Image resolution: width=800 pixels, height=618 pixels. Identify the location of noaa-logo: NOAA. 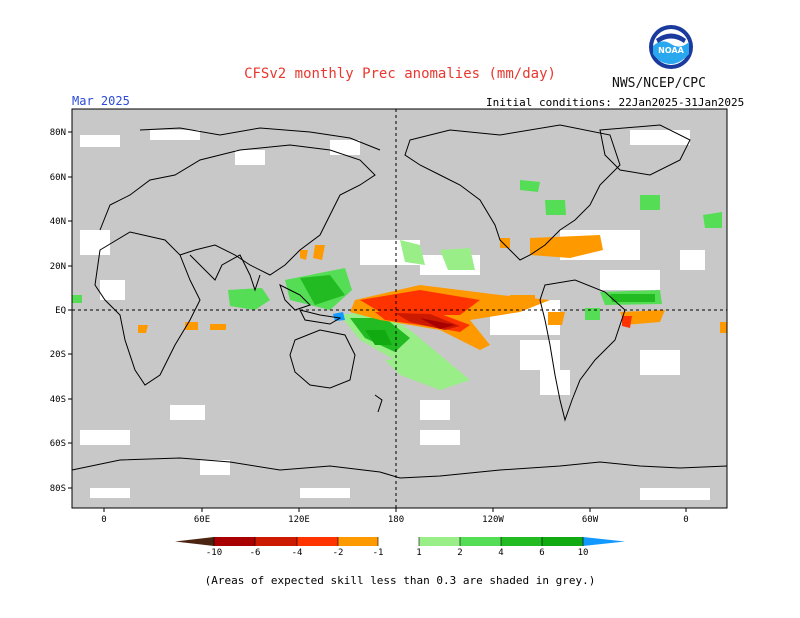
(671, 47).